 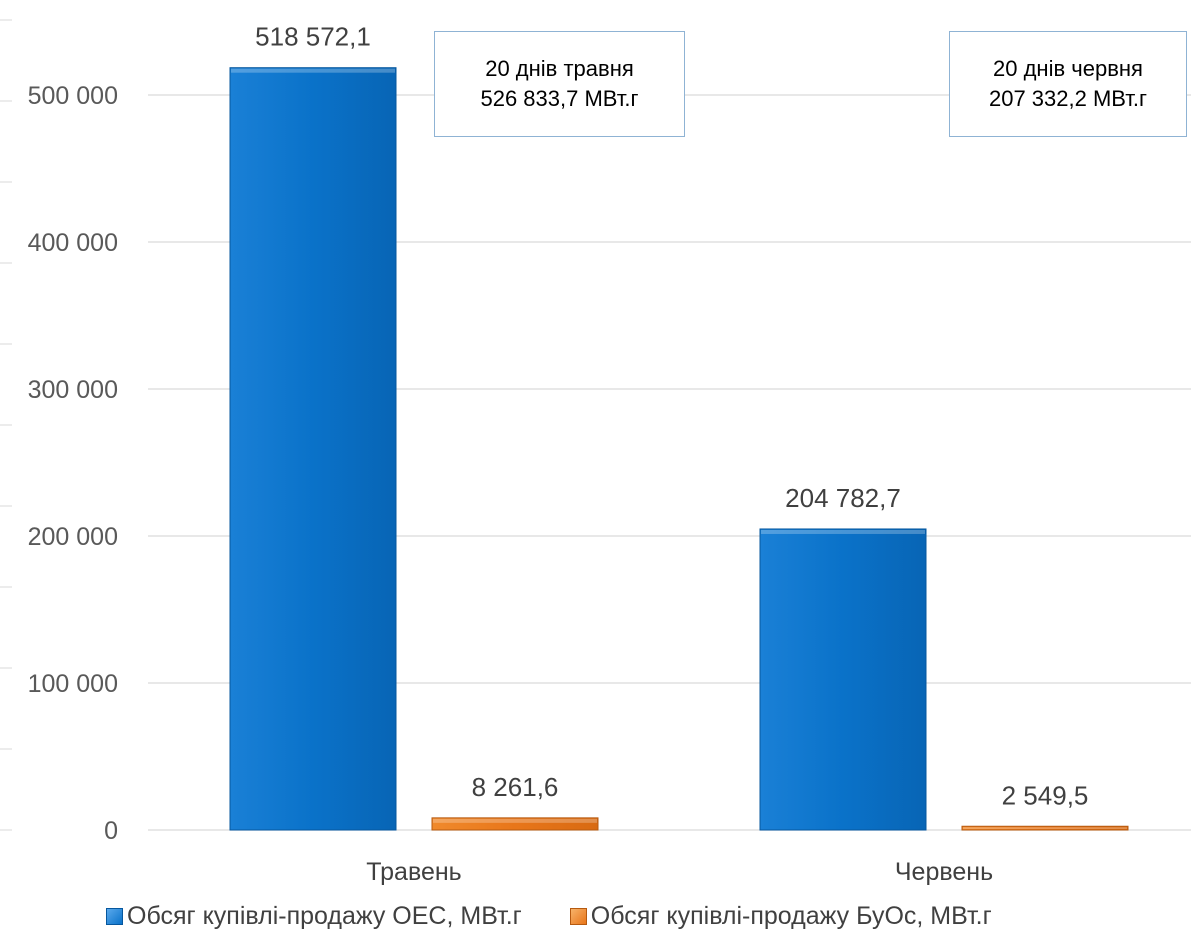 What do you see at coordinates (114, 916) in the screenshot?
I see `legend-swatch-oes` at bounding box center [114, 916].